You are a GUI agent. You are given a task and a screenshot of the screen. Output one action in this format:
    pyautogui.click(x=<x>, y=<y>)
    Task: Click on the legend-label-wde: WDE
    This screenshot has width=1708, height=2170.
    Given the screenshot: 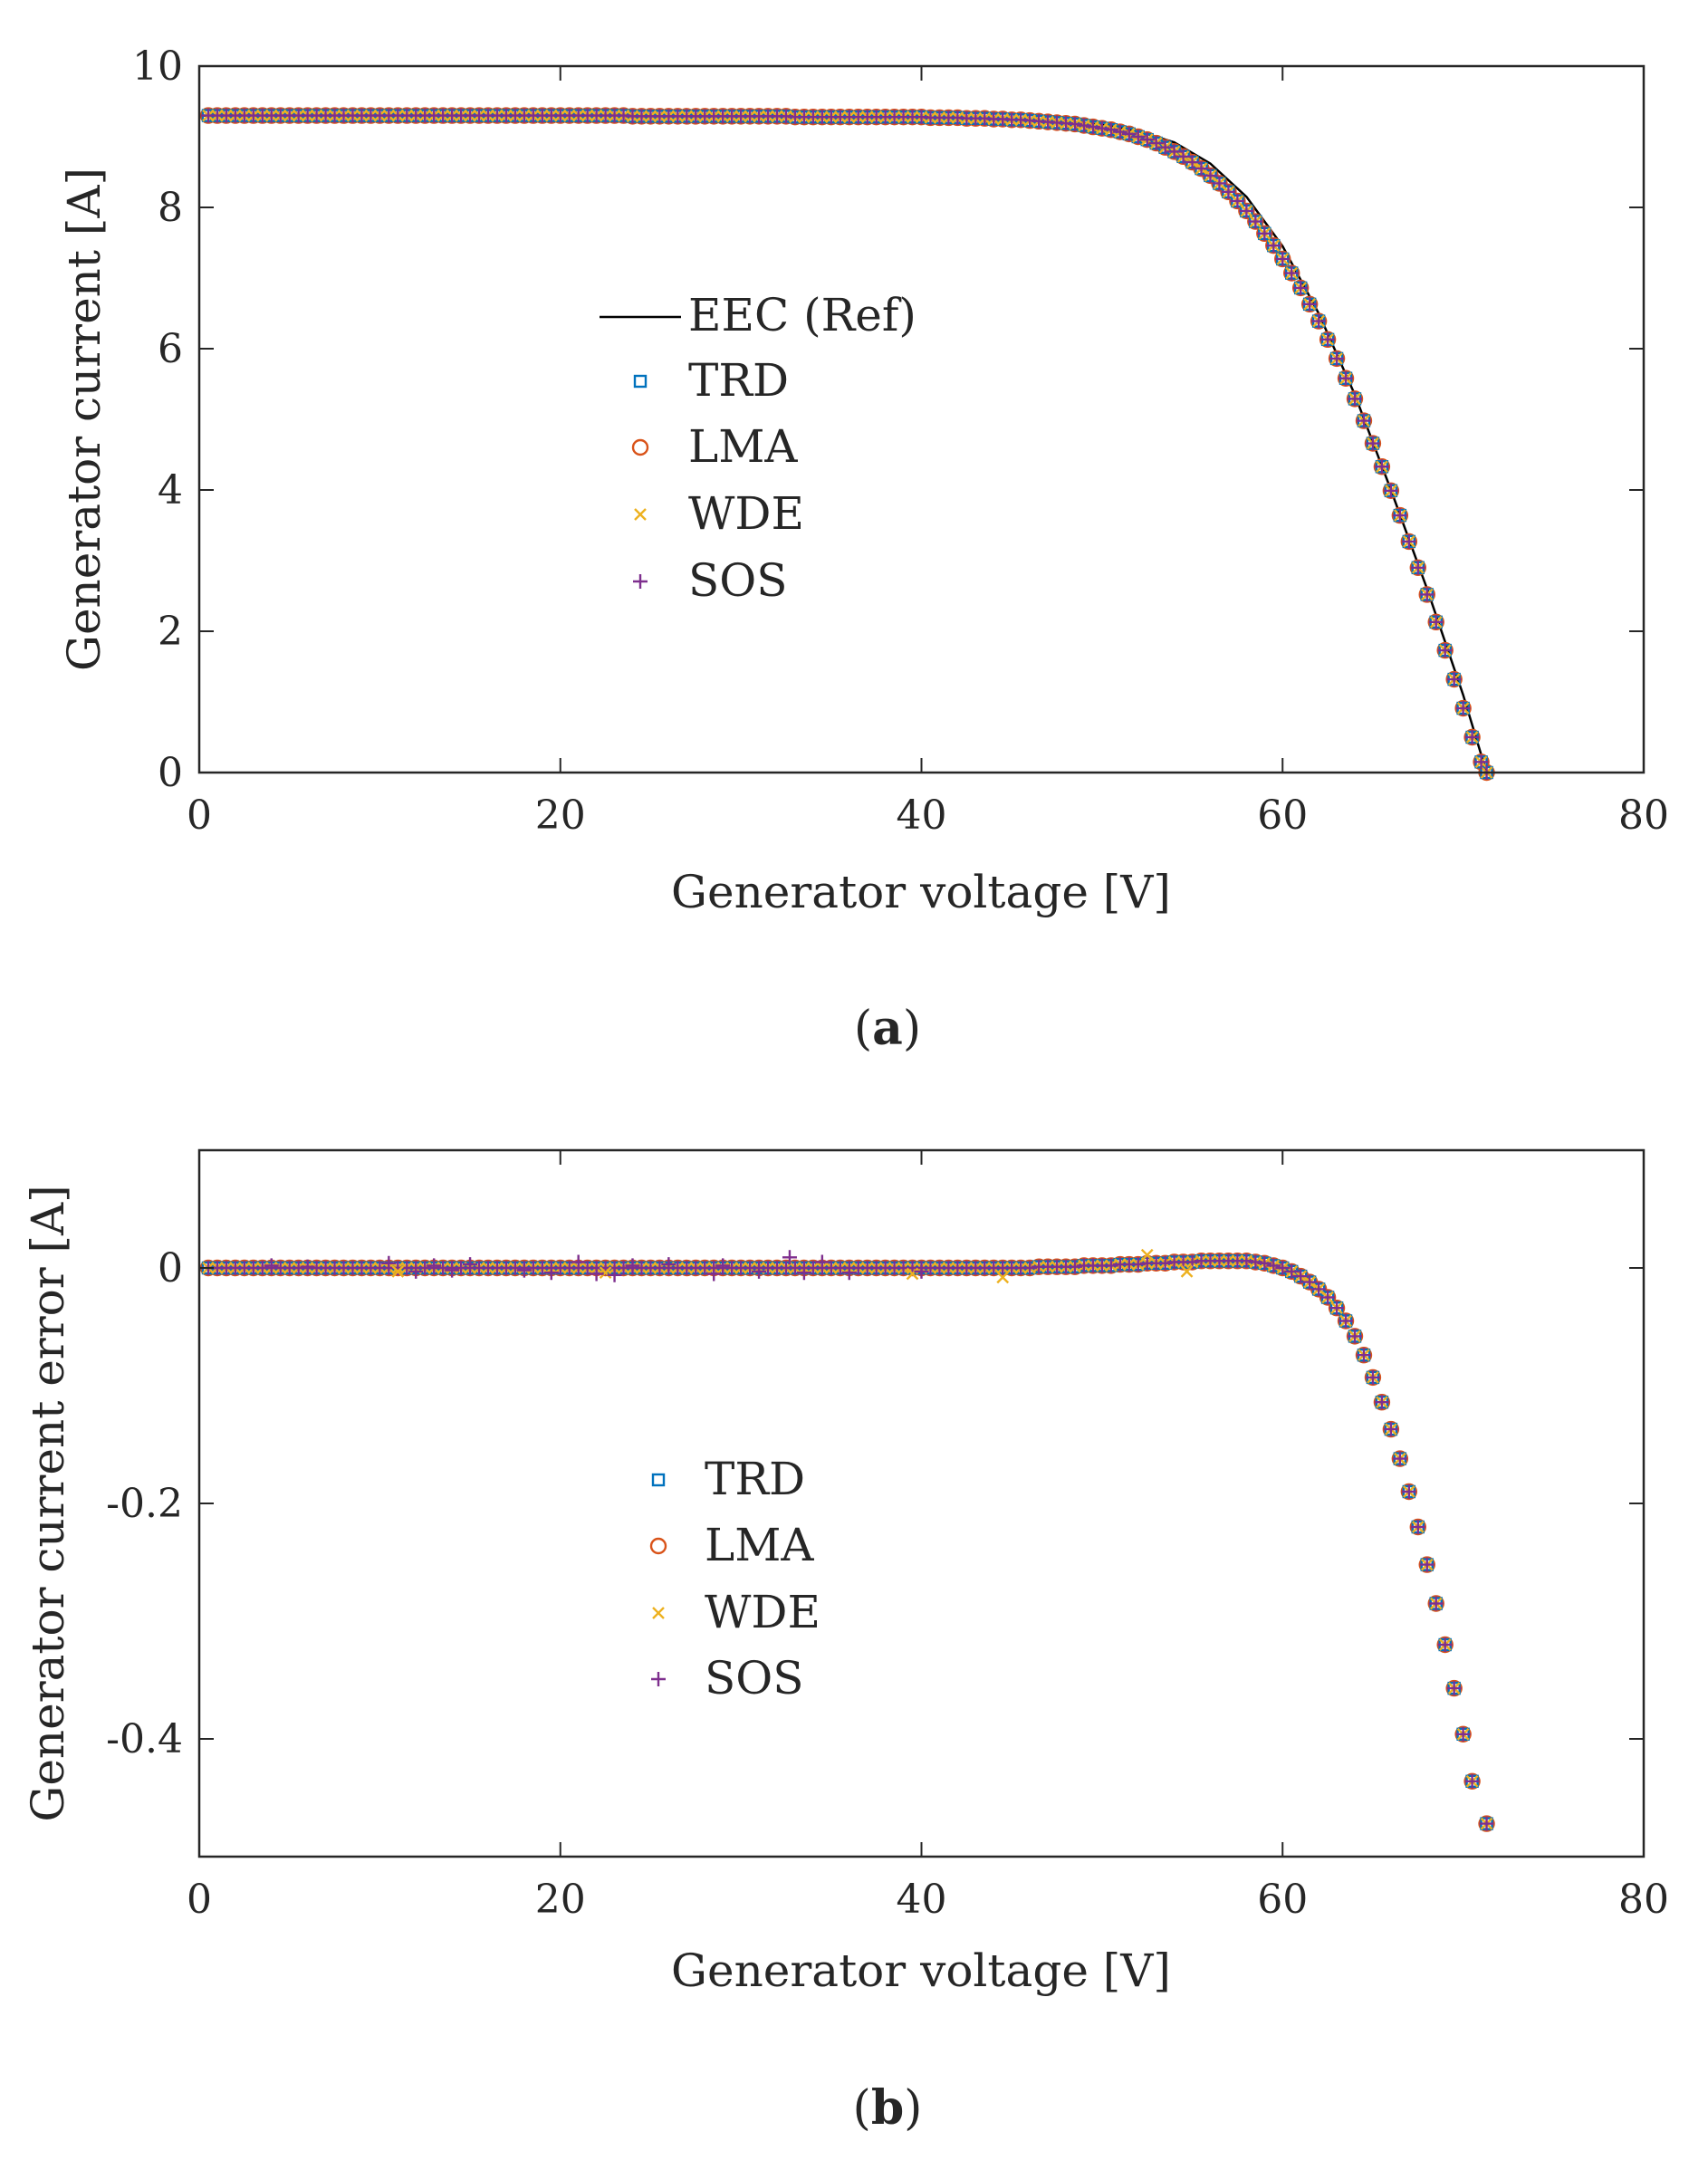 What is the action you would take?
    pyautogui.click(x=762, y=1612)
    